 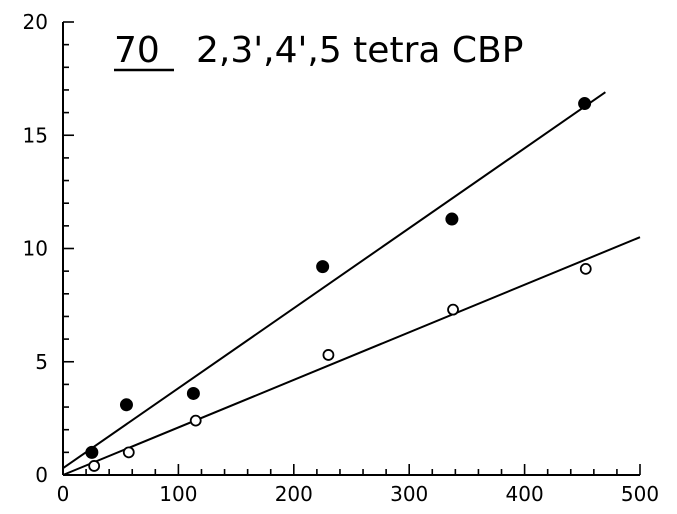 I want to click on x-tick-label: 200, so click(x=294, y=494).